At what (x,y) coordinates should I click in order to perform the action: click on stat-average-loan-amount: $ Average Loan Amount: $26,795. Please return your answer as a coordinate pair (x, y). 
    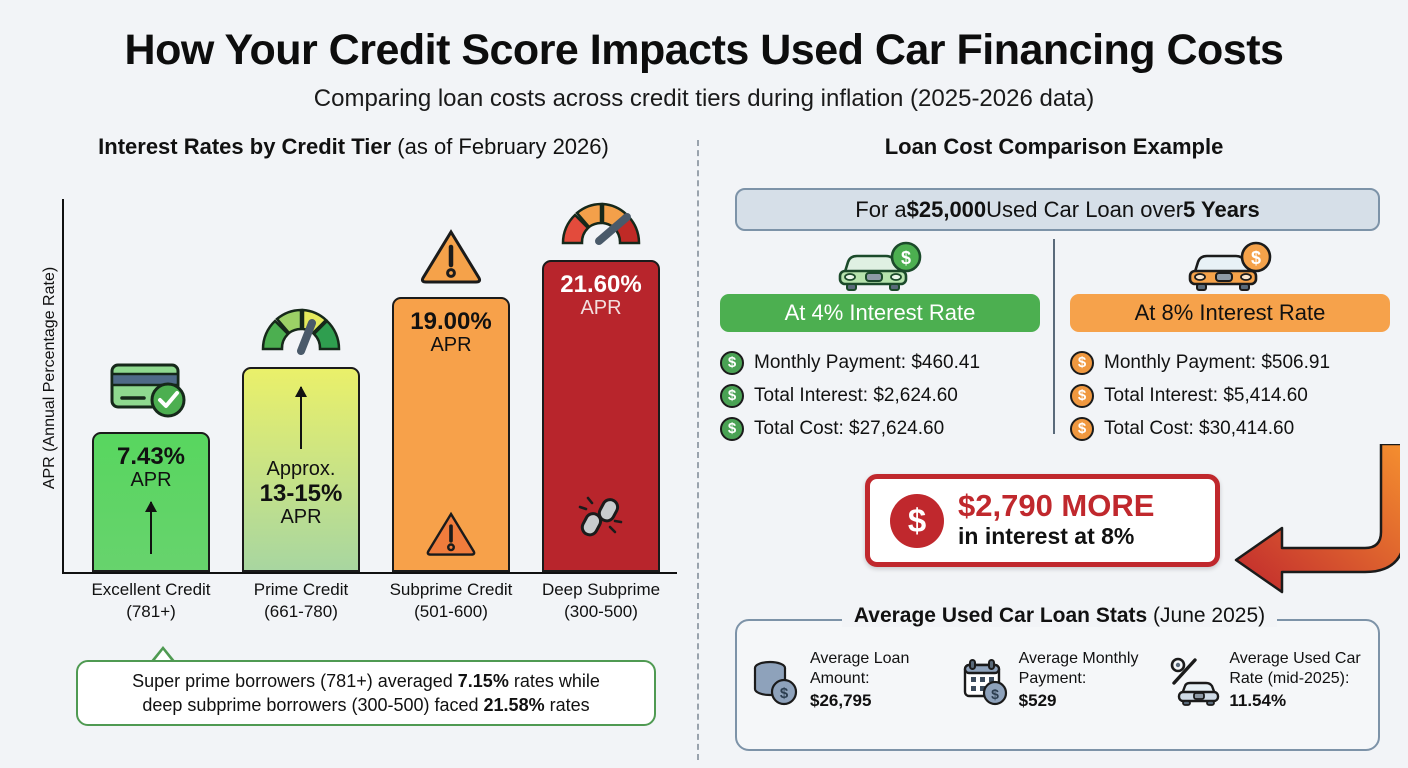
    Looking at the image, I should click on (852, 680).